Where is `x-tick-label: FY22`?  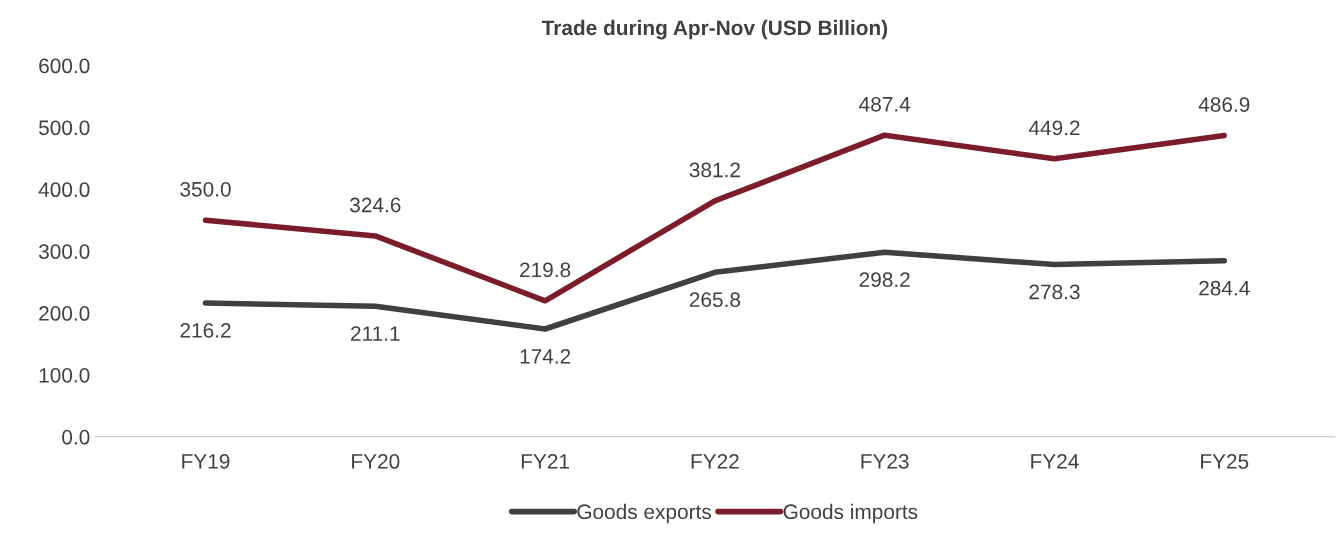
x-tick-label: FY22 is located at coordinates (715, 461).